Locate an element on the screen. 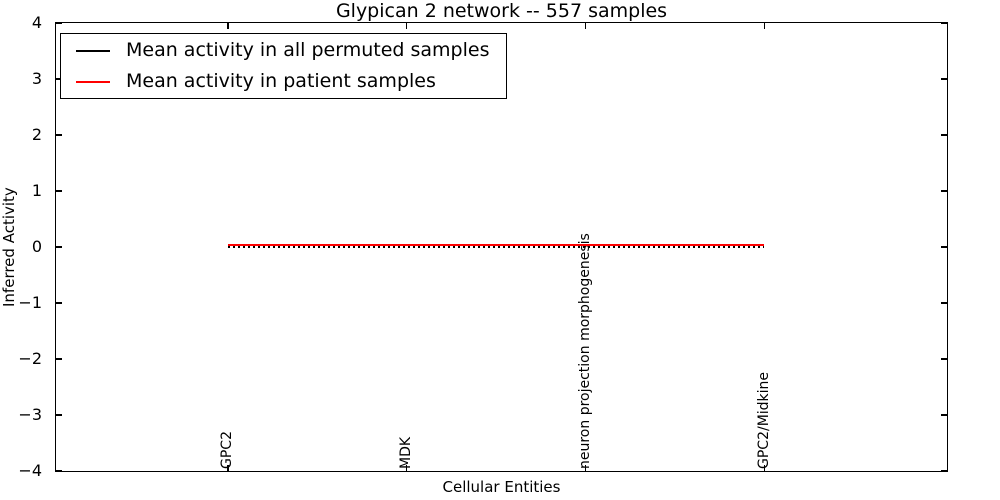 The width and height of the screenshot is (1000, 500). y-tick-label: 2 is located at coordinates (36, 134).